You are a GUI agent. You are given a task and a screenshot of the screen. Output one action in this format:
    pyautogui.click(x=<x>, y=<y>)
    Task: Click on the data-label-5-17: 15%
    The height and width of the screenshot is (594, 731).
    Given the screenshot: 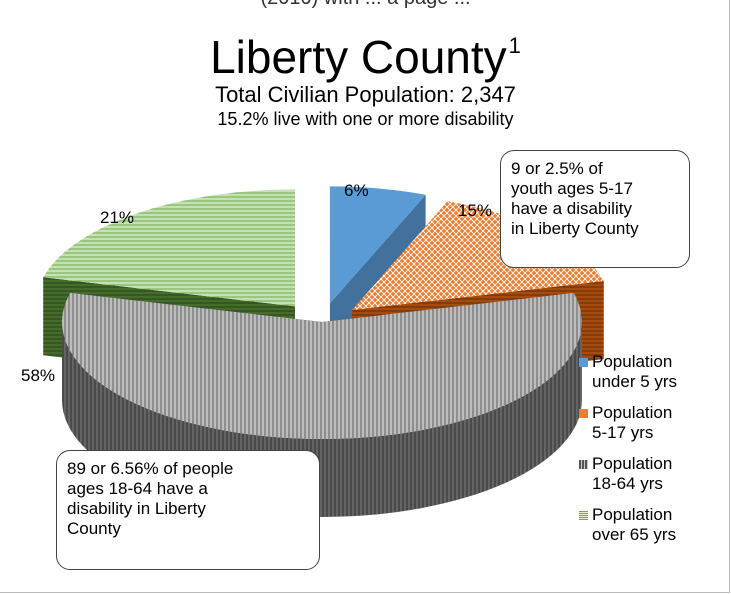 What is the action you would take?
    pyautogui.click(x=475, y=210)
    